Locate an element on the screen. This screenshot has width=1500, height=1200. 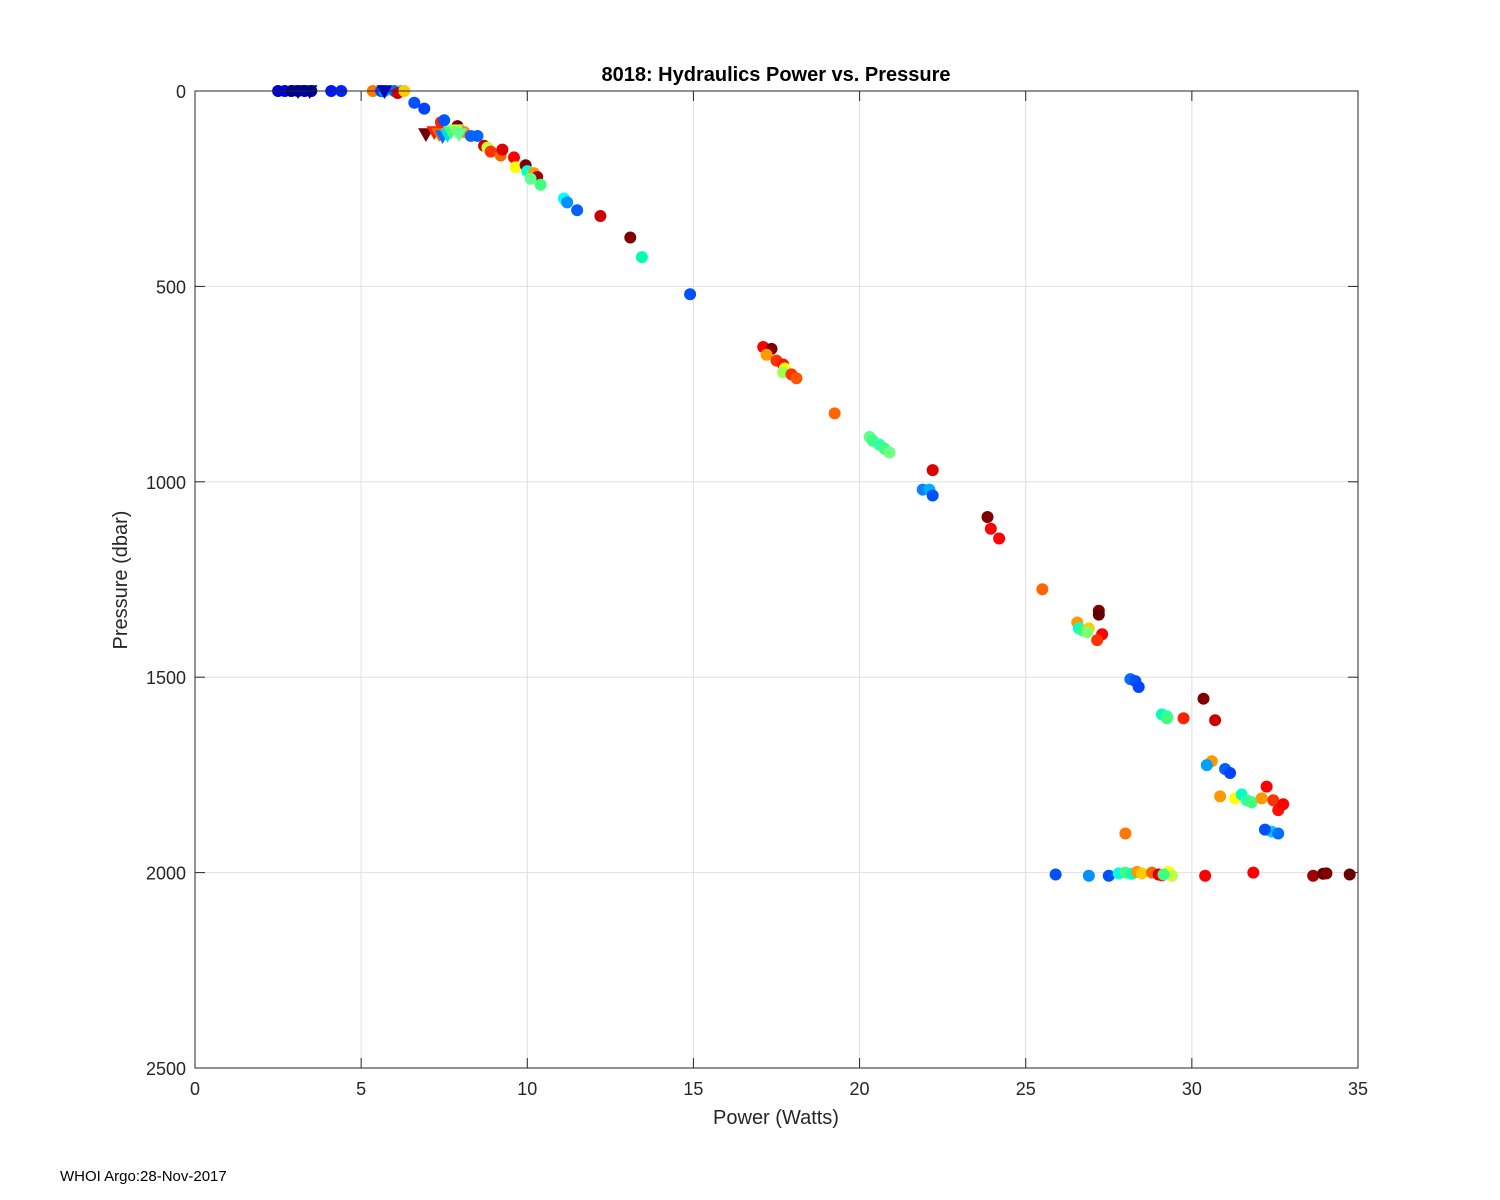
x-tick-label: 5 is located at coordinates (361, 1089).